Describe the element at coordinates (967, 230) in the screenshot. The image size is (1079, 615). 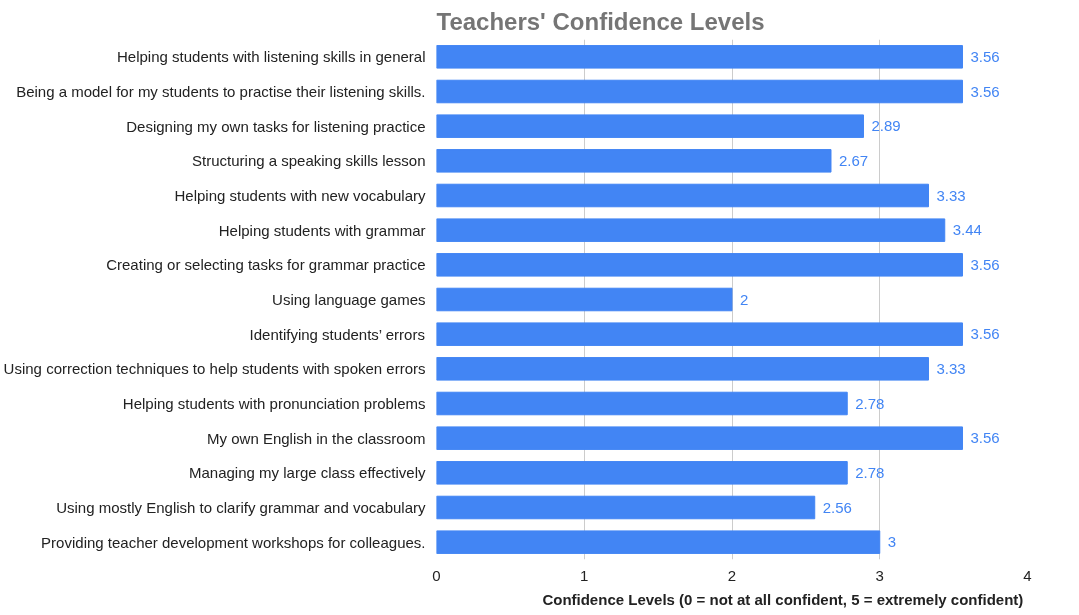
I see `data-label: 3.44` at that location.